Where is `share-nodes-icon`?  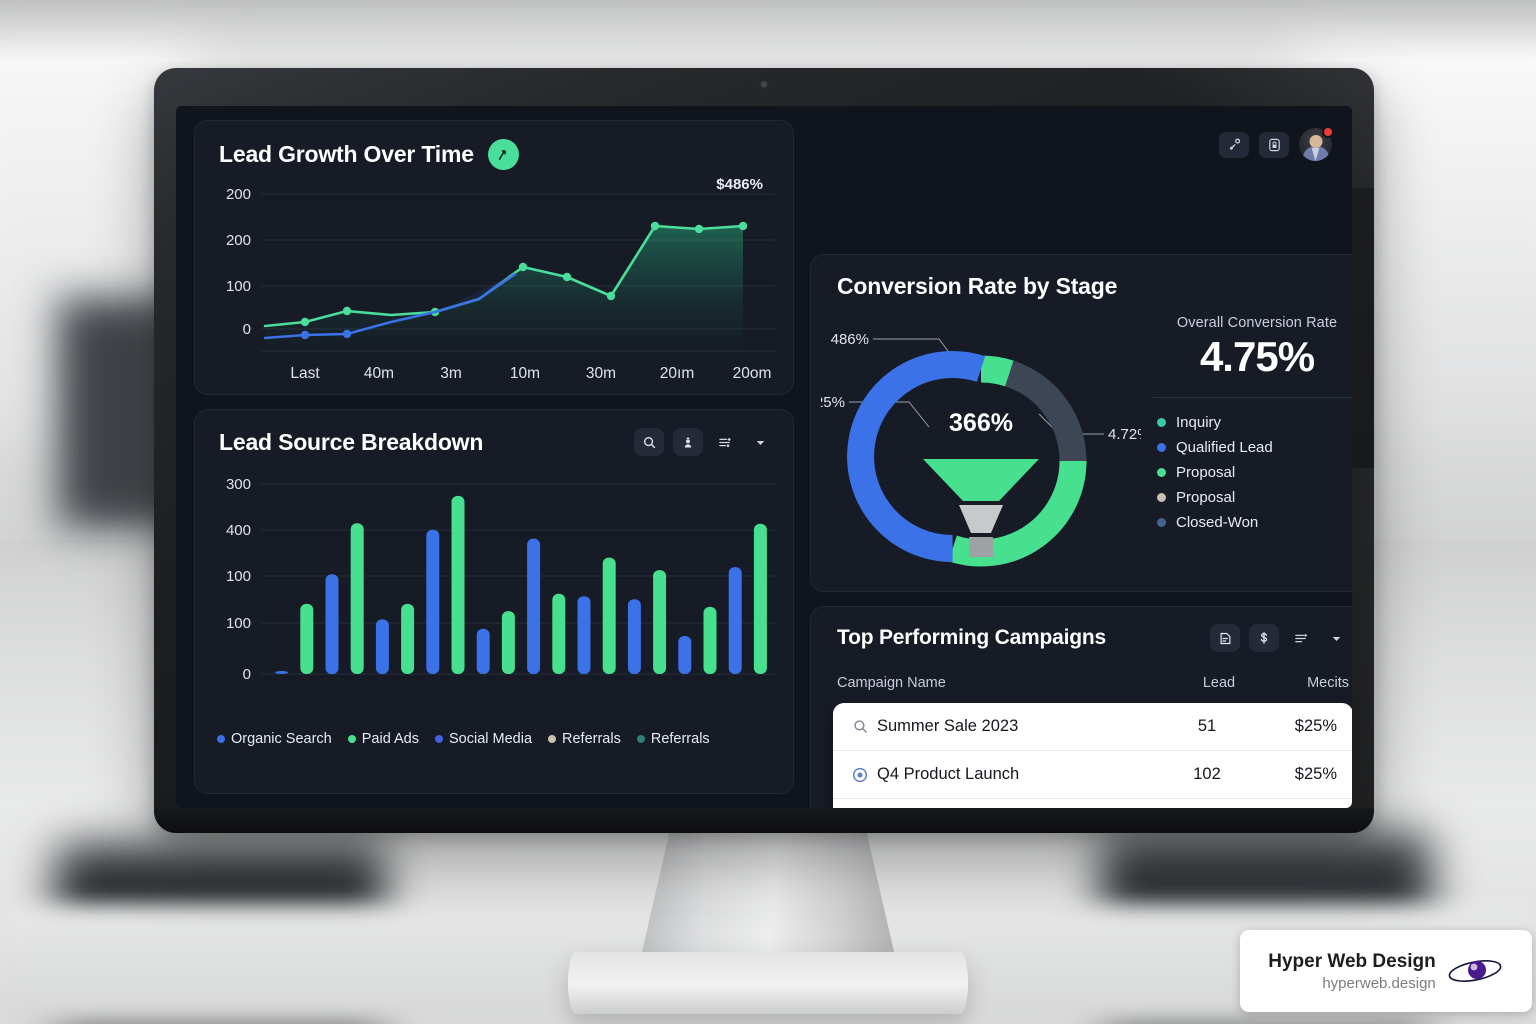 share-nodes-icon is located at coordinates (1234, 144).